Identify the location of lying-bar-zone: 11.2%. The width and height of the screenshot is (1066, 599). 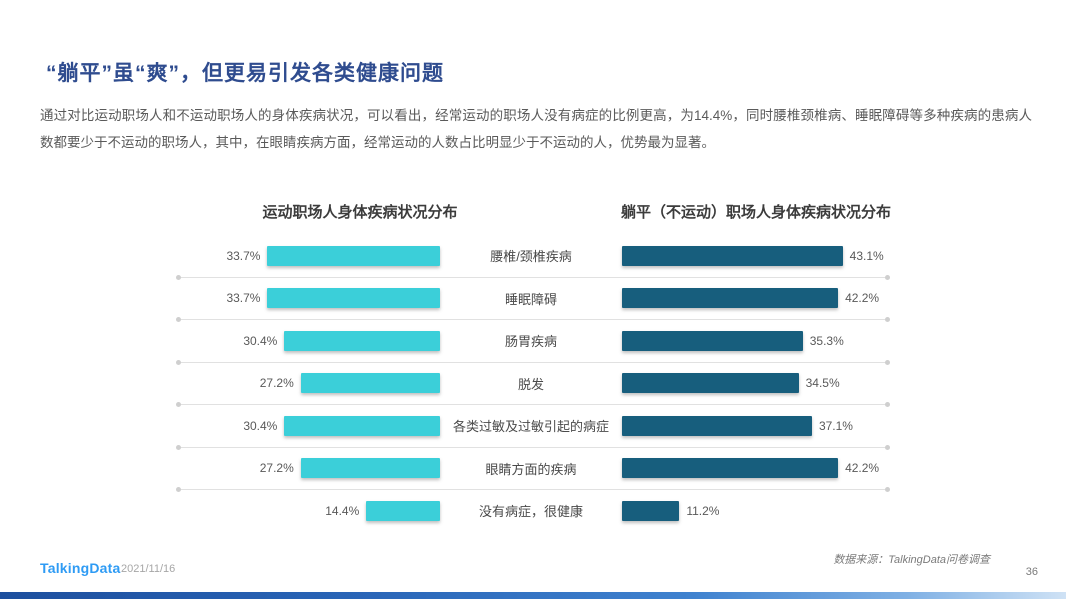
(755, 510).